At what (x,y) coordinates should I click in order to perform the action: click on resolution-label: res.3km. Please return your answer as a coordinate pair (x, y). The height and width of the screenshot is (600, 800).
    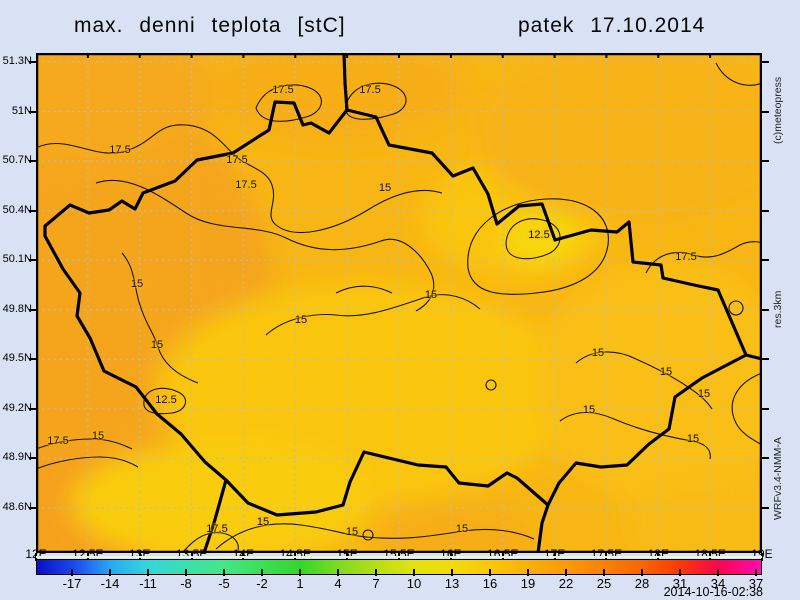
    Looking at the image, I should click on (778, 309).